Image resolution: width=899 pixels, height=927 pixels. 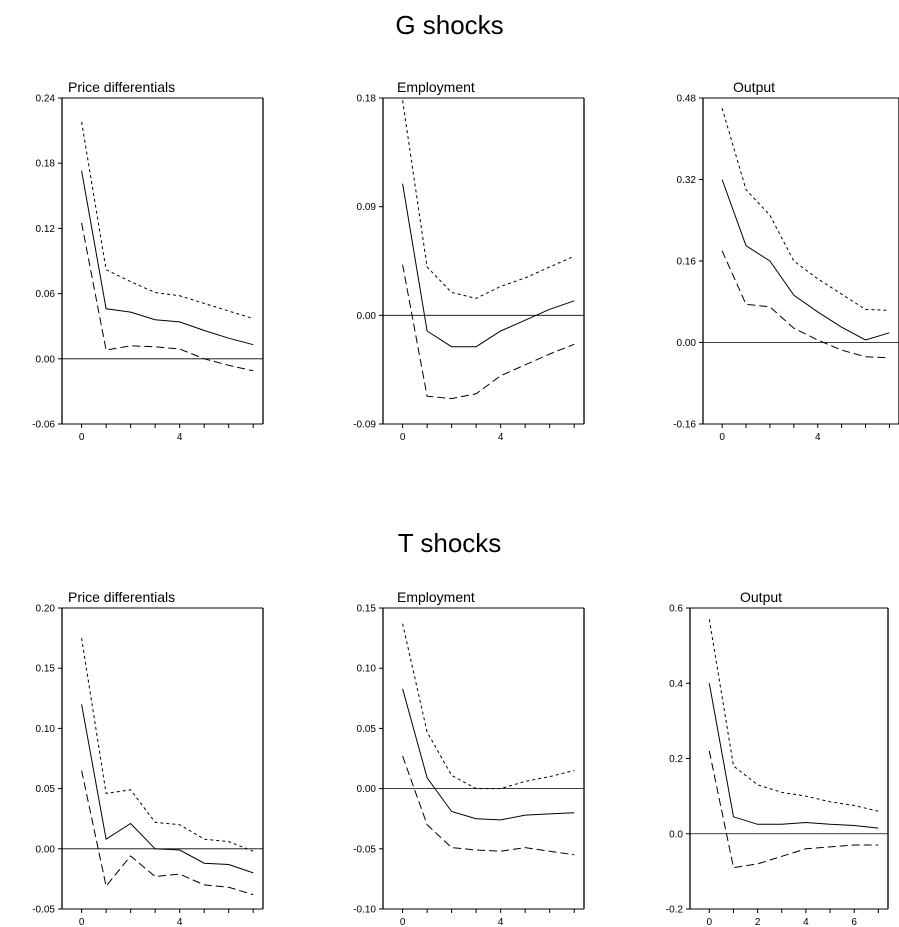 What do you see at coordinates (687, 343) in the screenshot?
I see `panel-2-y-tick-label: 0.00` at bounding box center [687, 343].